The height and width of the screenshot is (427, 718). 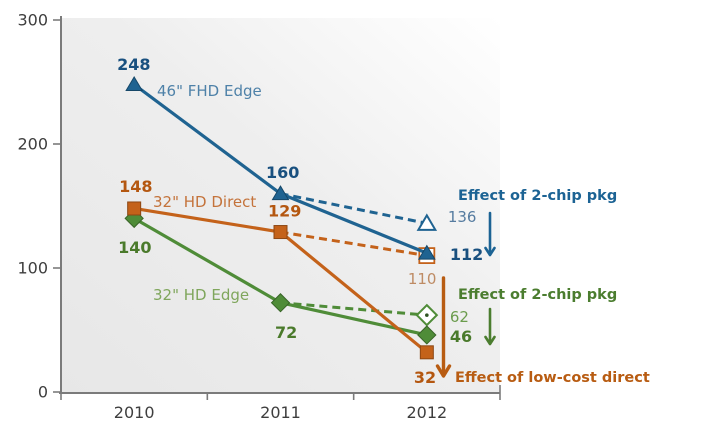 I want to click on value-label-32-hd-direct: 32, so click(x=425, y=377).